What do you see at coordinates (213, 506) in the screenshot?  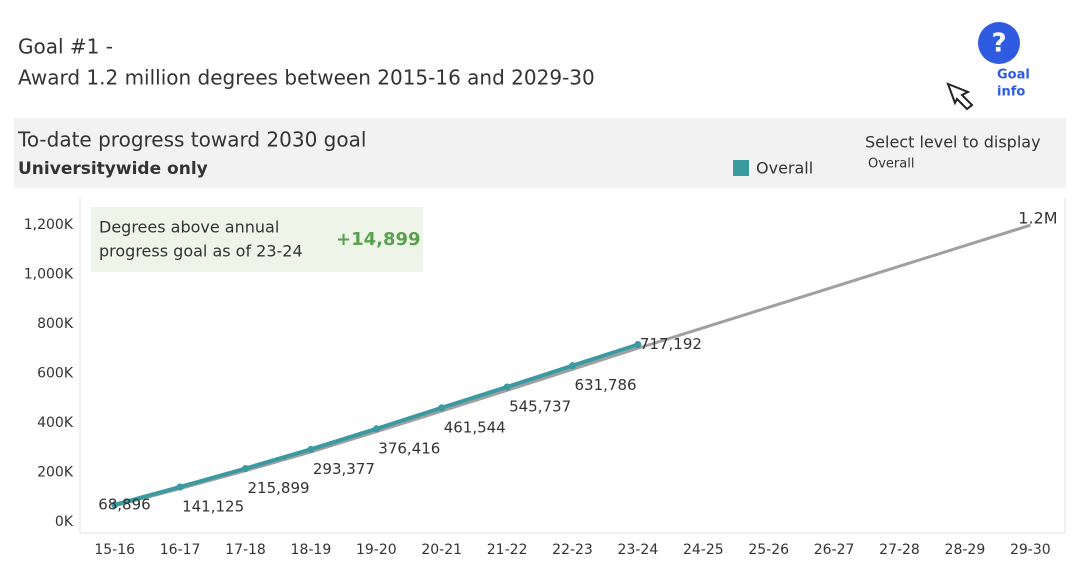 I see `data-label: 141,125` at bounding box center [213, 506].